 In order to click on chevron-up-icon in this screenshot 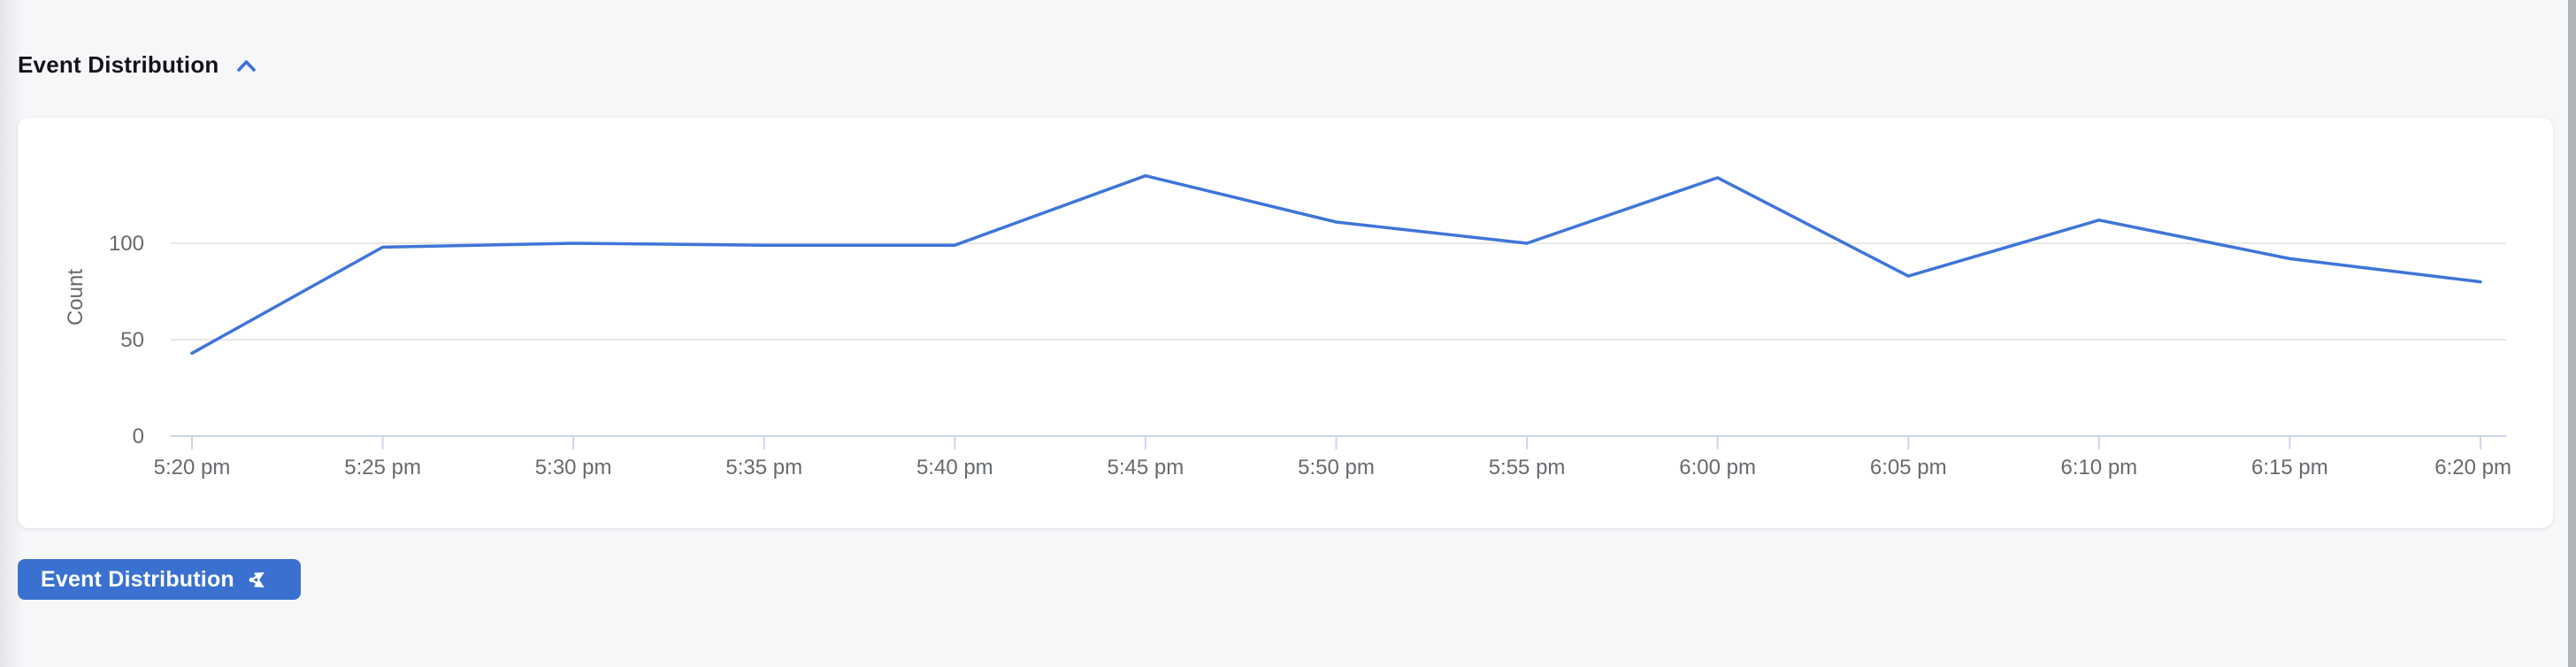, I will do `click(246, 65)`.